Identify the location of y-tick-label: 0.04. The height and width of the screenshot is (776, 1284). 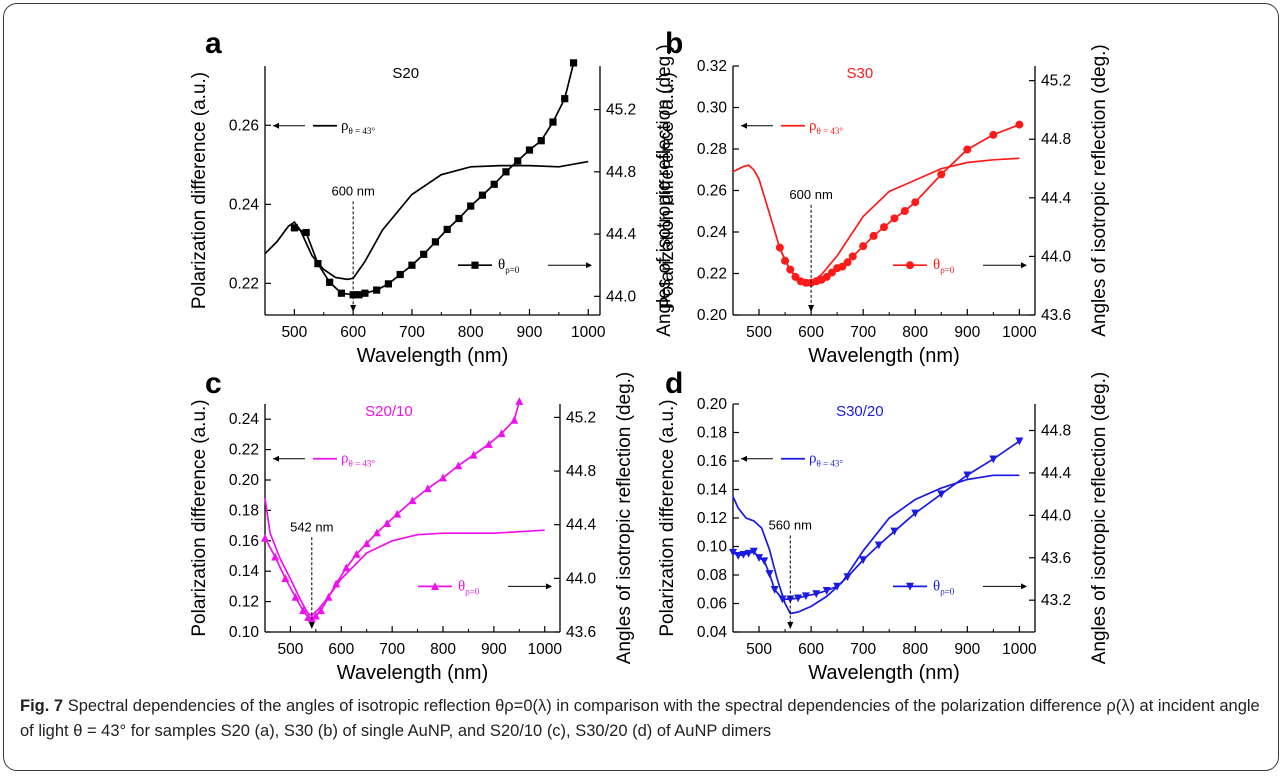
(712, 632).